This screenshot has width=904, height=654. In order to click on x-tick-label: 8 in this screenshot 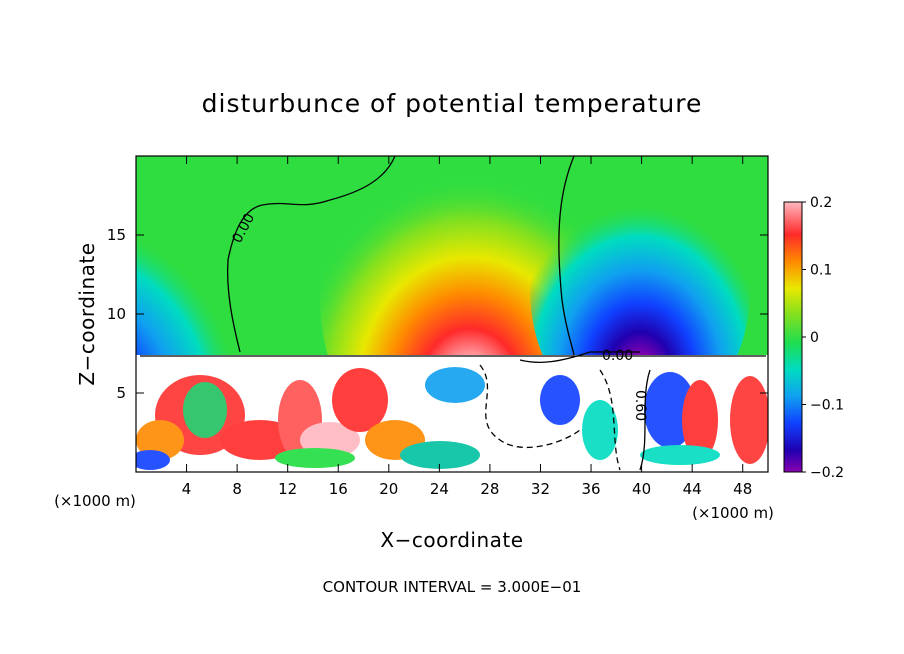, I will do `click(237, 489)`.